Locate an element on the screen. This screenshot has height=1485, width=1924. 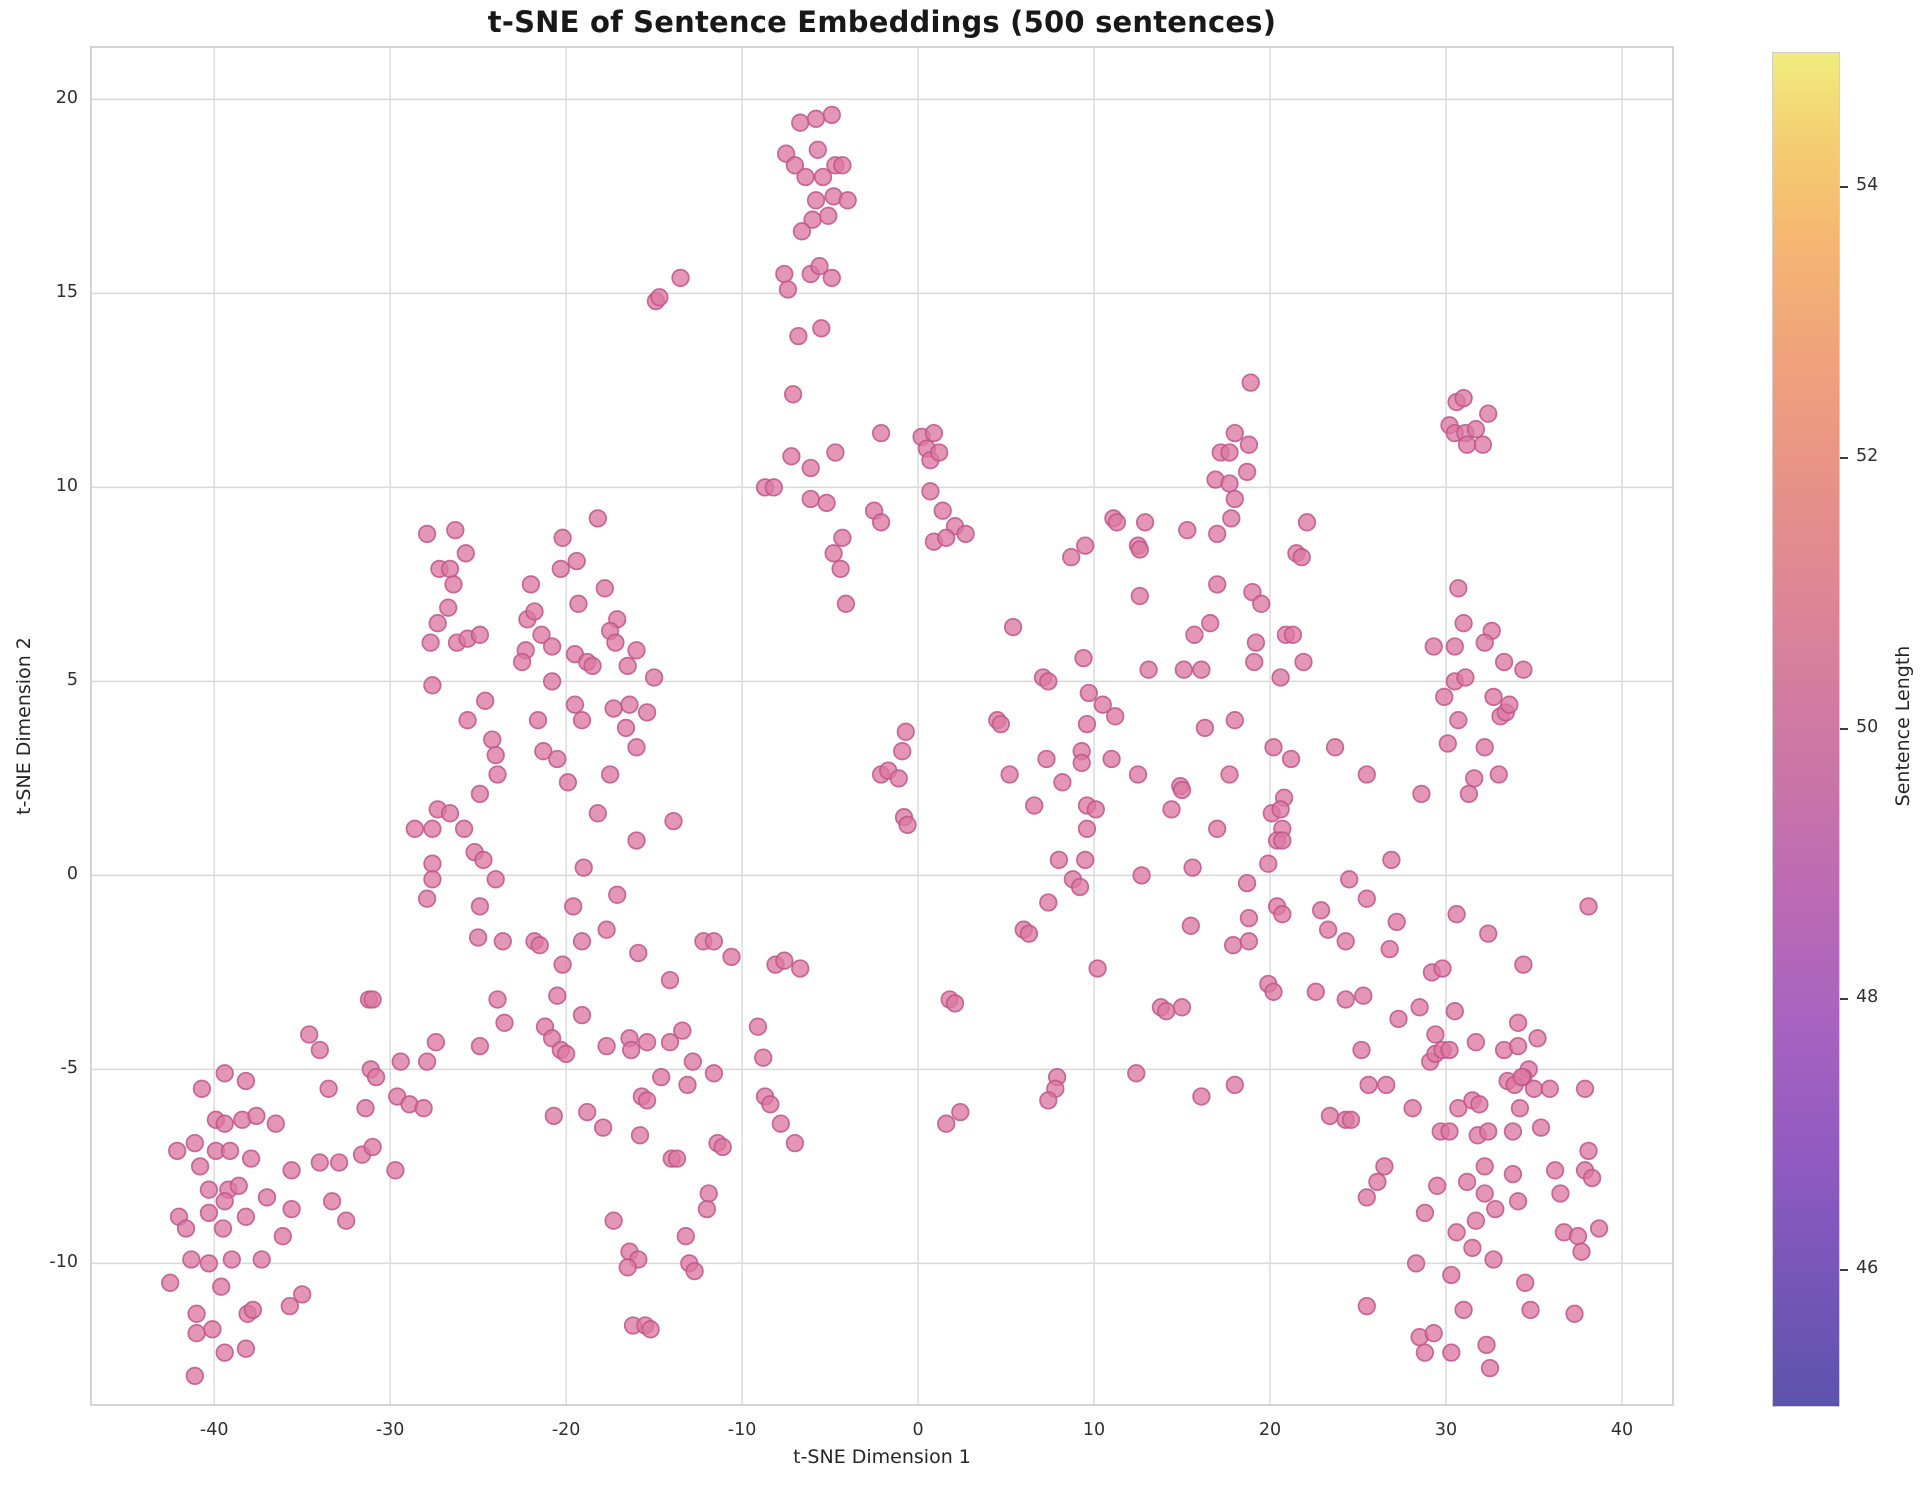
x-tick-label: 40 is located at coordinates (1622, 1430).